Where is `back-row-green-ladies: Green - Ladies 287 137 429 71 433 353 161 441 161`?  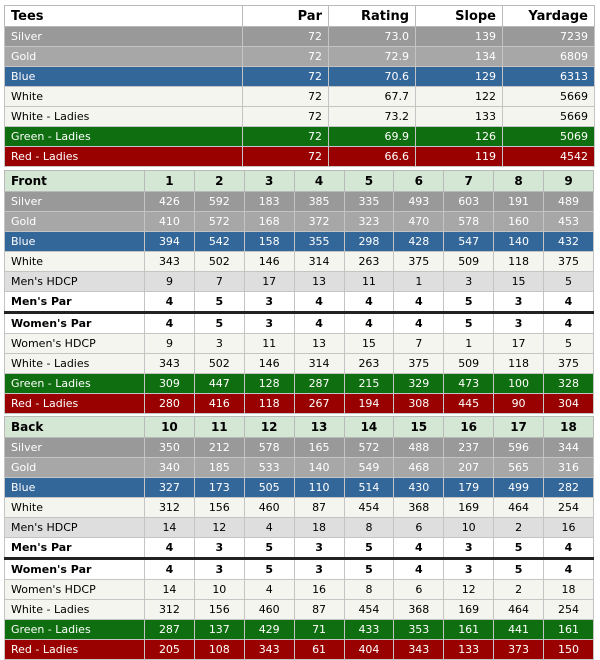 back-row-green-ladies: Green - Ladies 287 137 429 71 433 353 161 441 161 is located at coordinates (299, 629).